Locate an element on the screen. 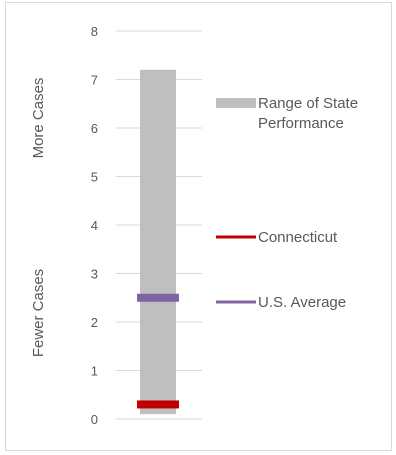 The width and height of the screenshot is (396, 455). legend-label-connecticut: Connecticut is located at coordinates (298, 237).